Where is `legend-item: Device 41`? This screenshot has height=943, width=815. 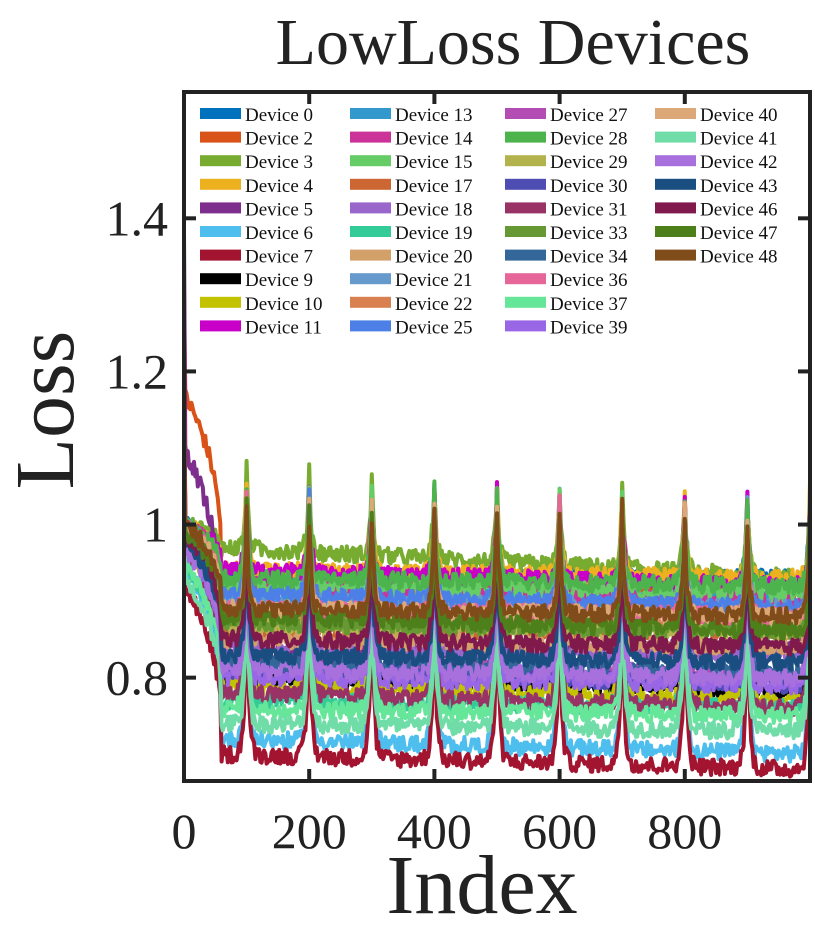
legend-item: Device 41 is located at coordinates (716, 139).